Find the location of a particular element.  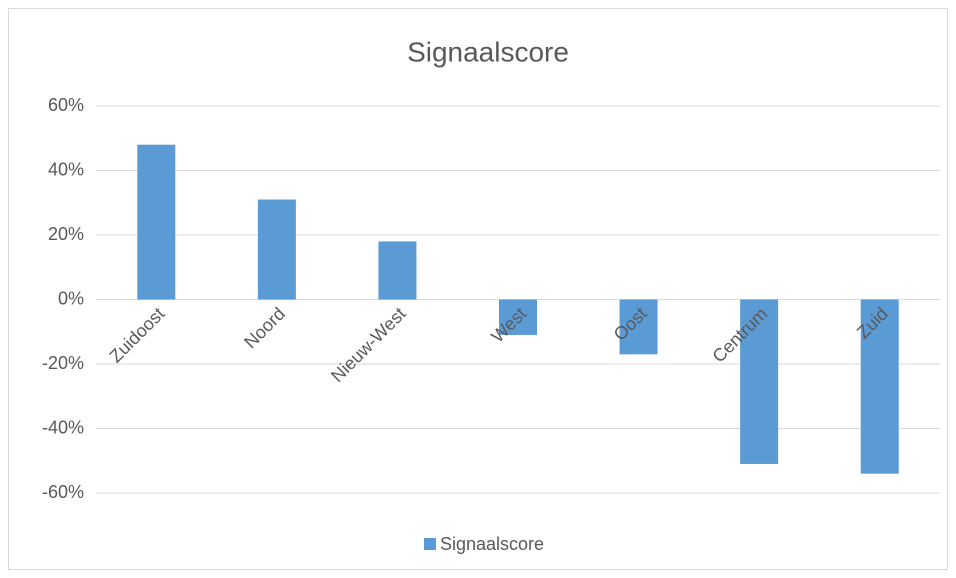

y-tick-label: 60% is located at coordinates (66, 105).